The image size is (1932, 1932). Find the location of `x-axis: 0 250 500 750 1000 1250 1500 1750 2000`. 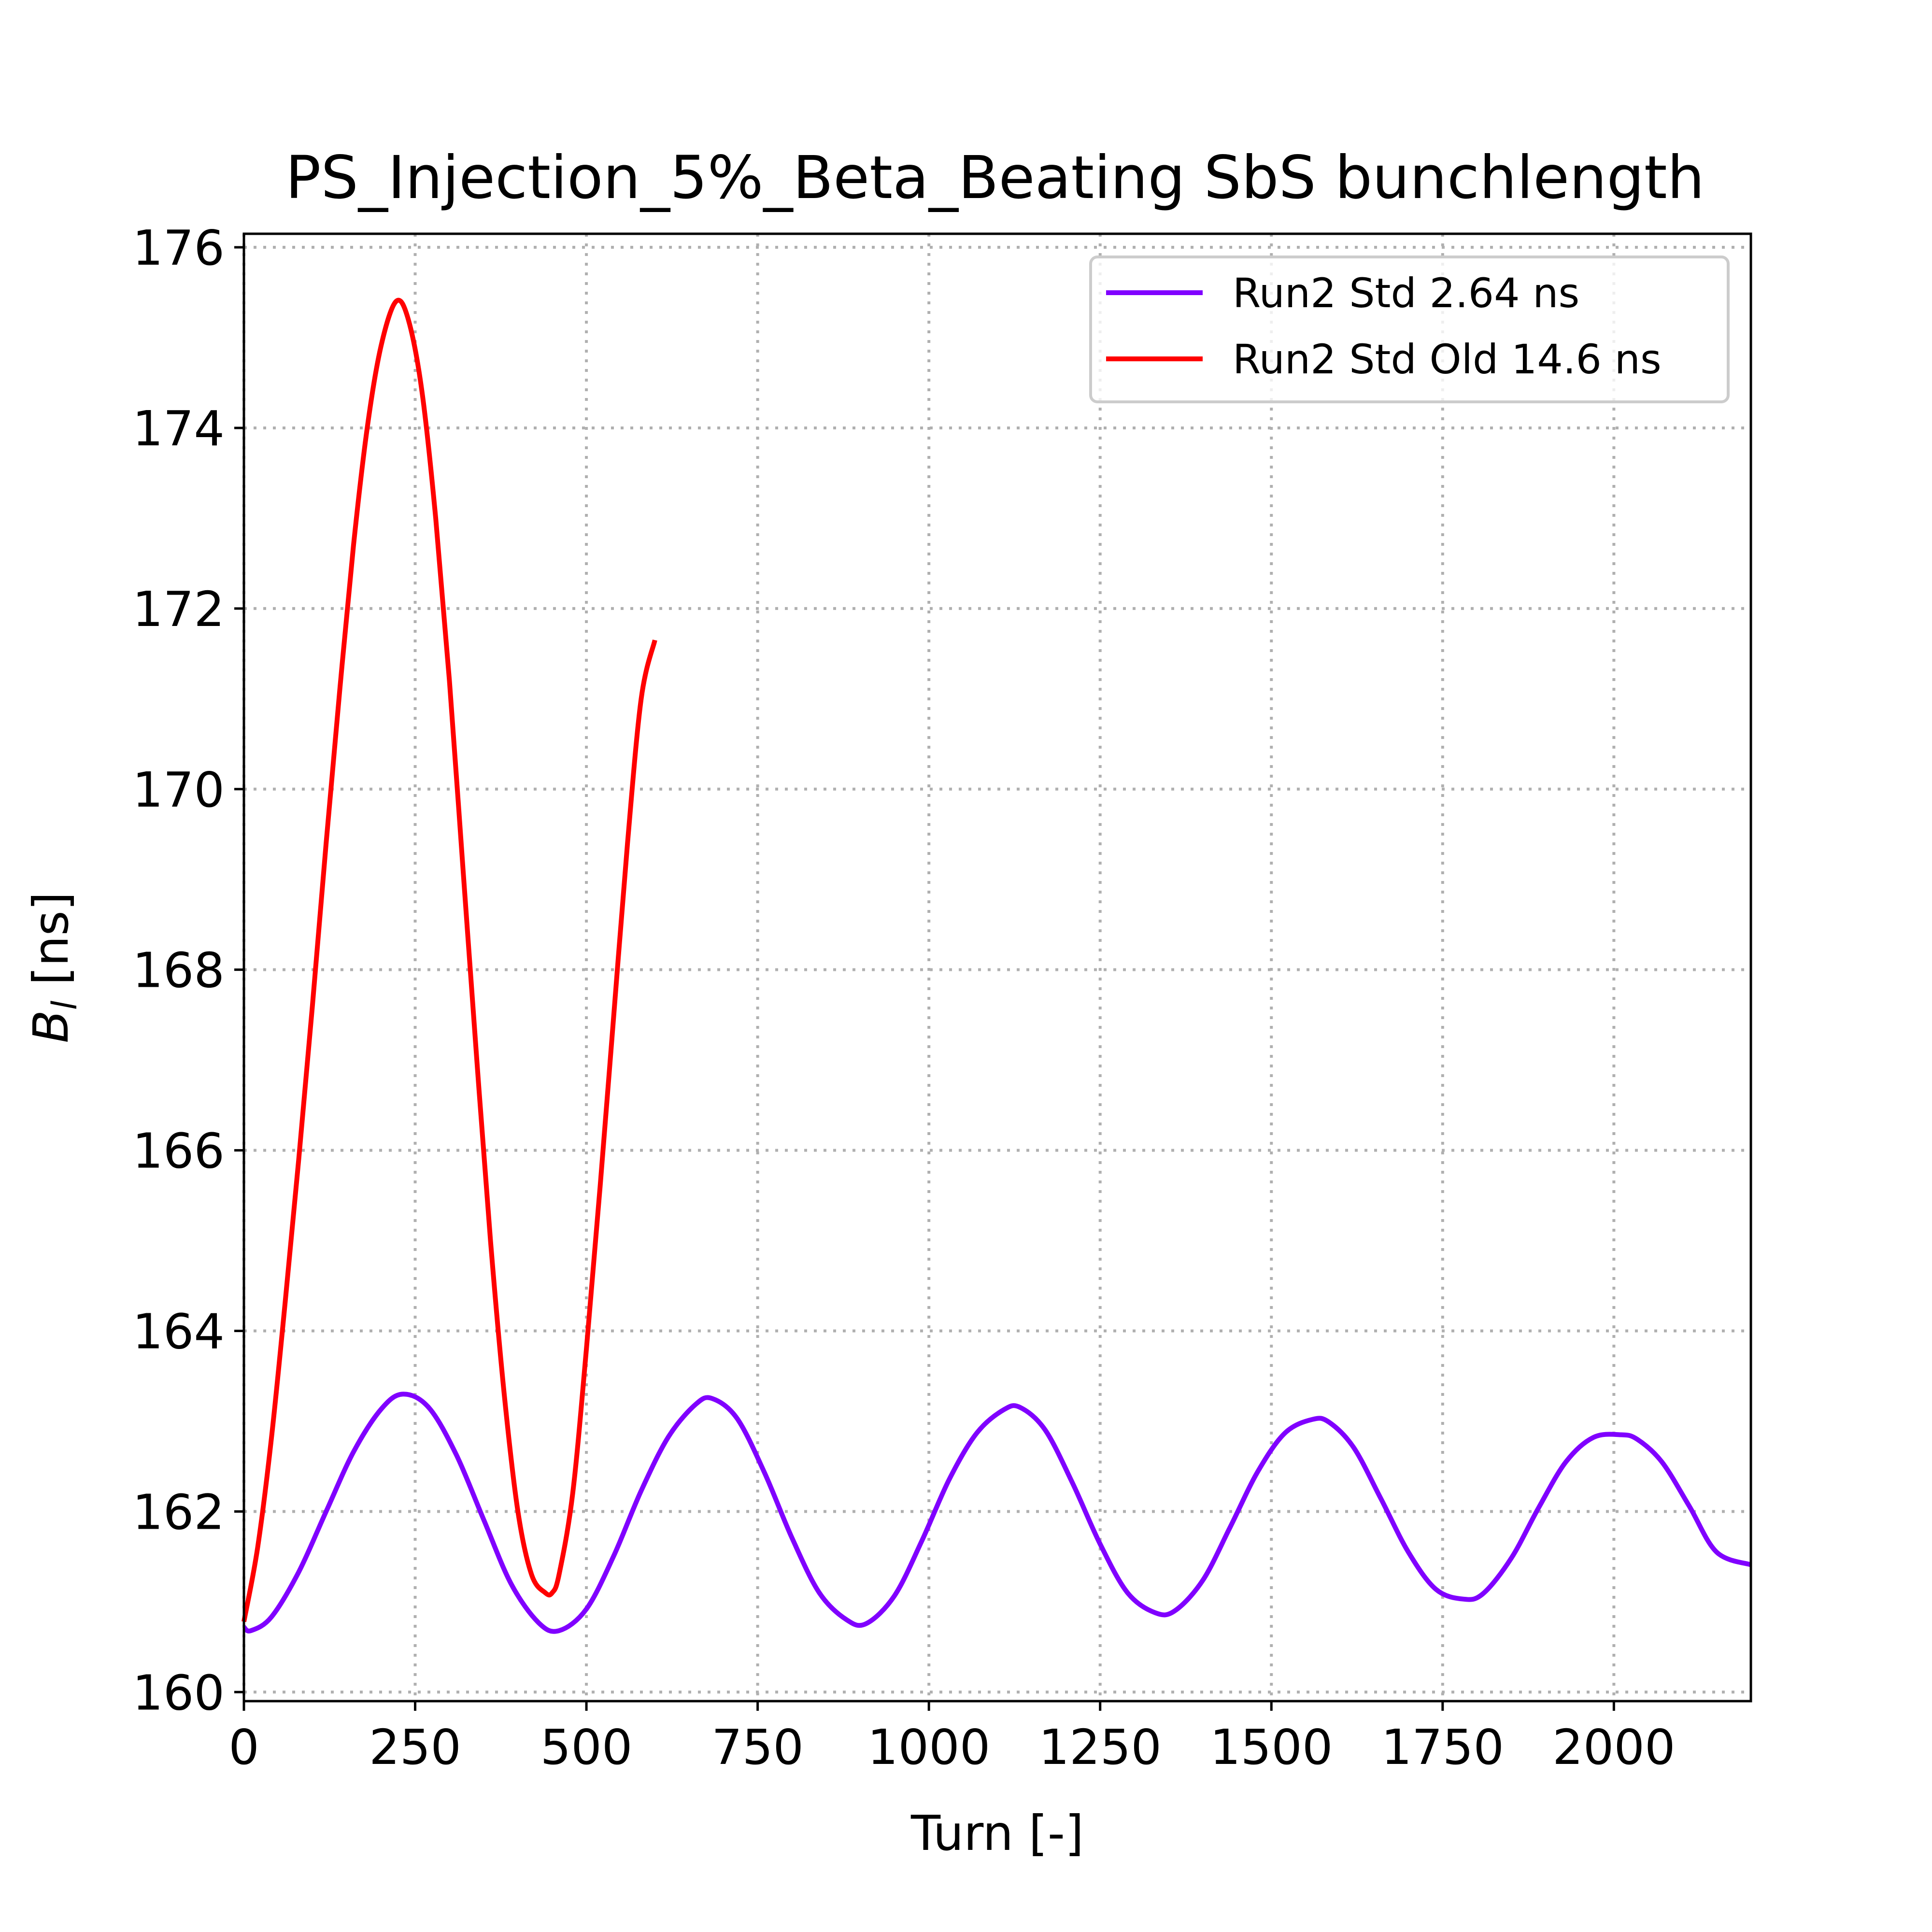

x-axis: 0 250 500 750 1000 1250 1500 1750 2000 is located at coordinates (952, 1738).